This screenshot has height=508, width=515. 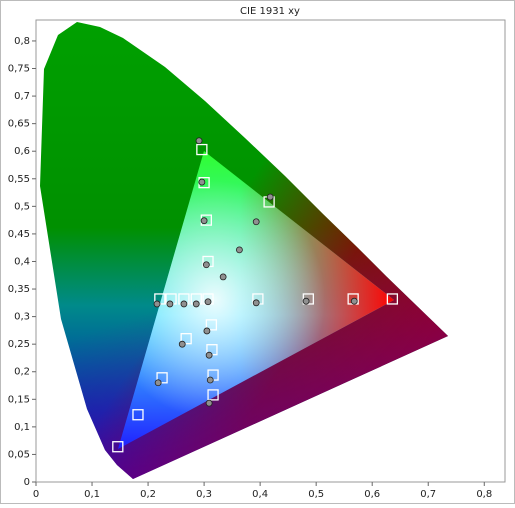 What do you see at coordinates (22, 427) in the screenshot?
I see `y-tick-label: 0,1` at bounding box center [22, 427].